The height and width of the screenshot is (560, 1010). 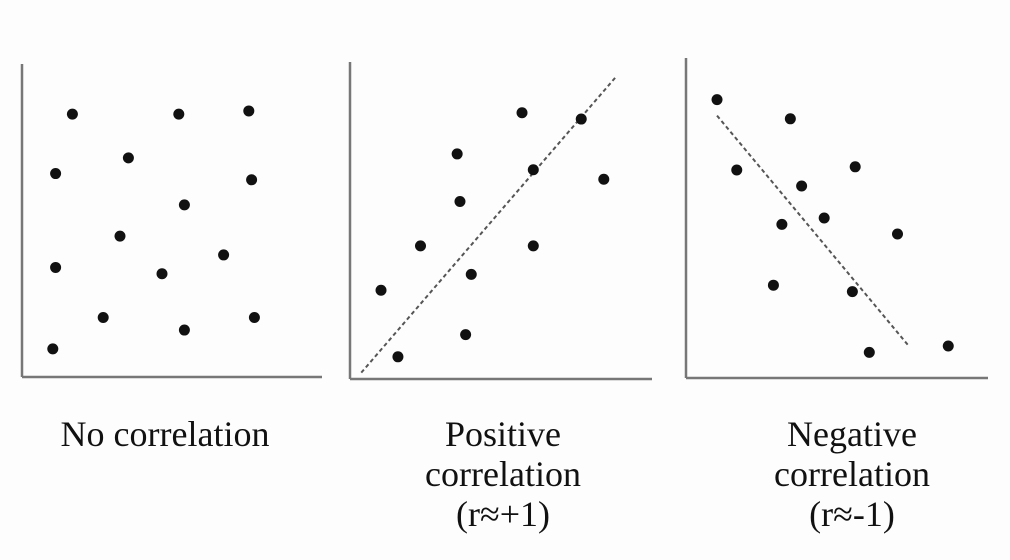 What do you see at coordinates (852, 474) in the screenshot?
I see `panel-label: Negative correlation (r≈-1)` at bounding box center [852, 474].